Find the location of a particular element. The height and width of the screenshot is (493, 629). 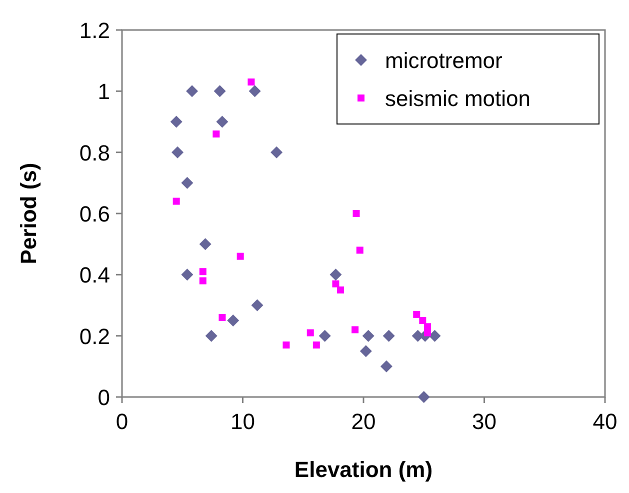

legend-label: microtremor is located at coordinates (443, 60).